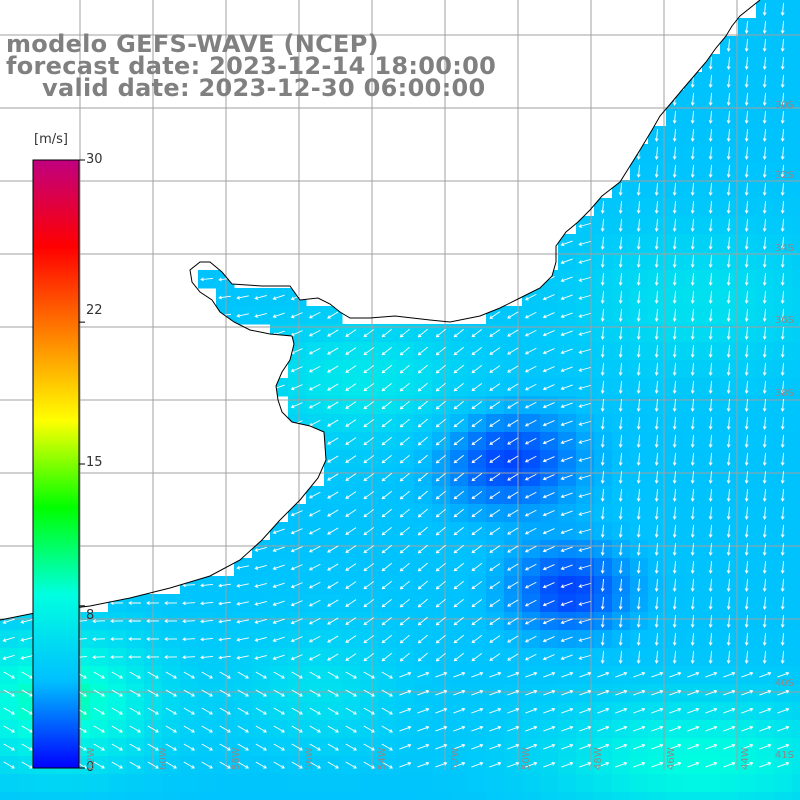  What do you see at coordinates (56, 464) in the screenshot?
I see `colorbar-gradient` at bounding box center [56, 464].